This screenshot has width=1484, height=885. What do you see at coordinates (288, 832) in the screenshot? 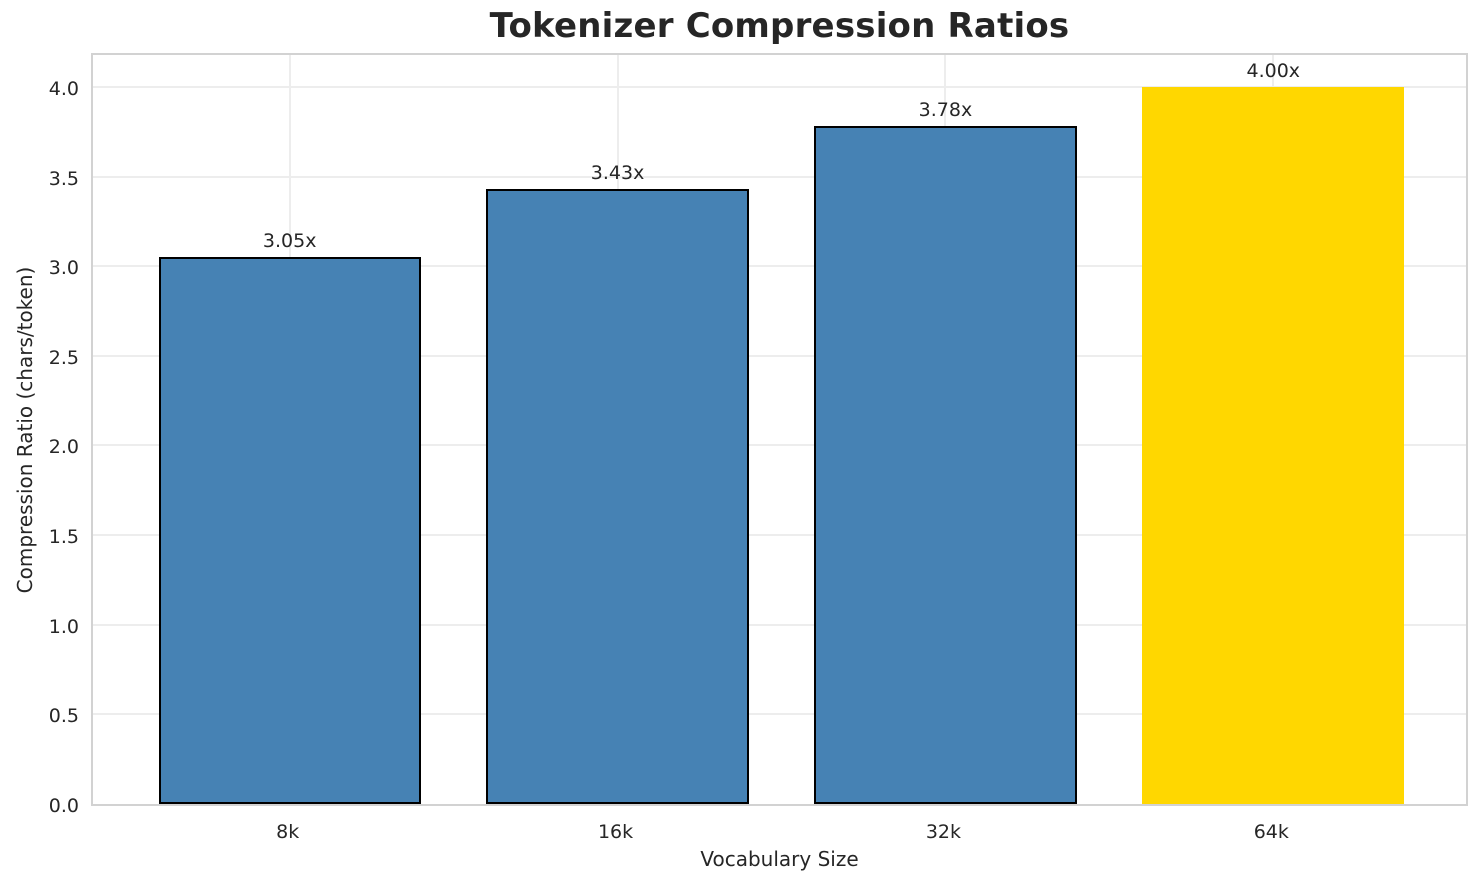
I see `x-tick-label-8k: 8k` at bounding box center [288, 832].